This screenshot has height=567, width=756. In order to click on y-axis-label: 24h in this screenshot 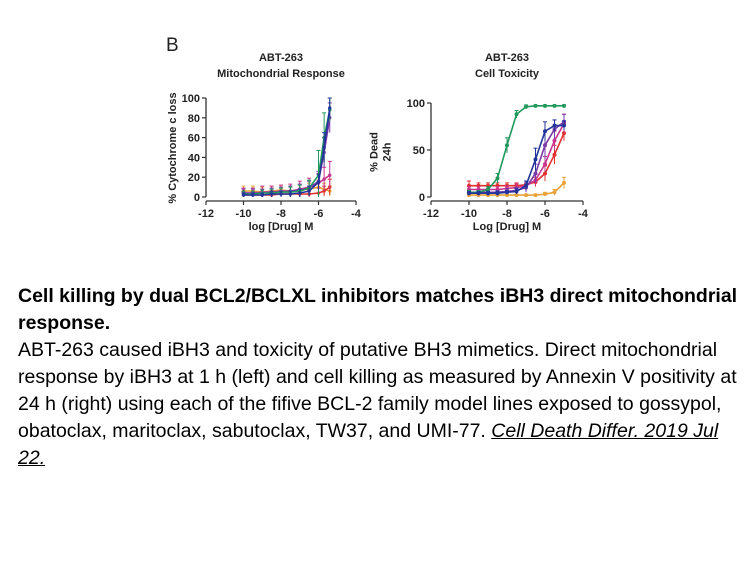, I will do `click(388, 151)`.